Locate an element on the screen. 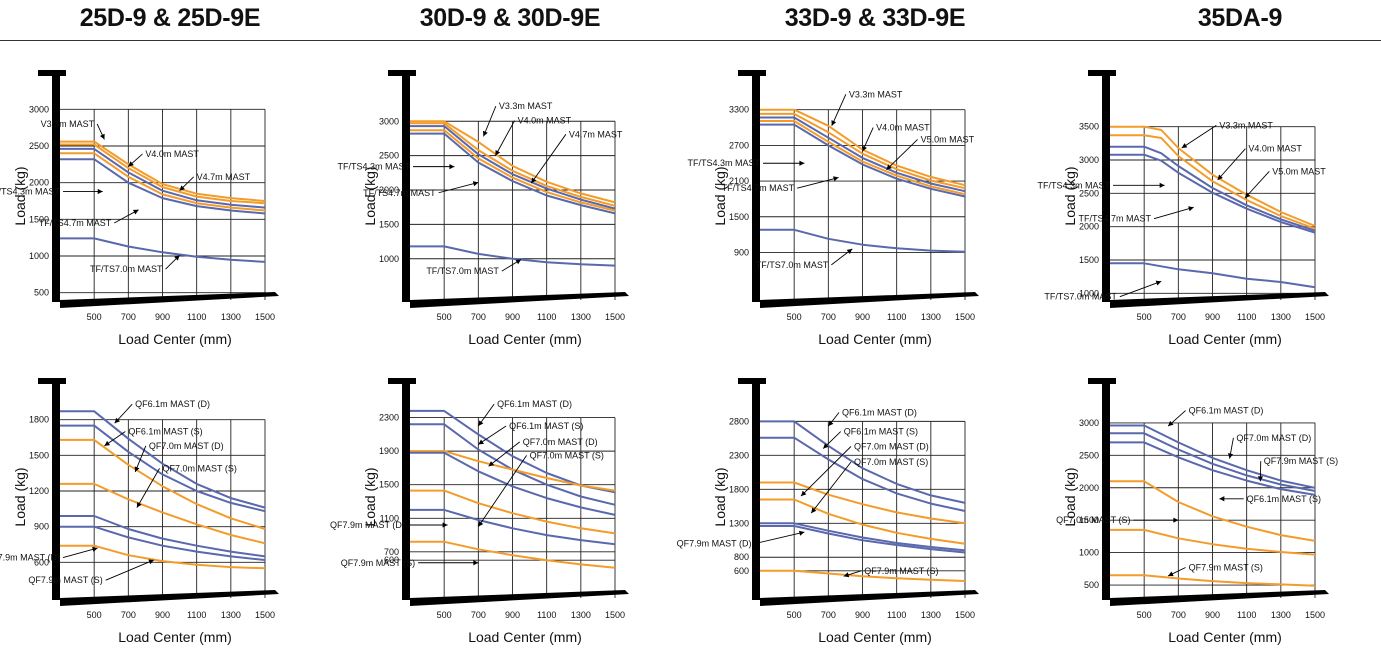 This screenshot has height=654, width=1381. annotation: V4.0m MAST is located at coordinates (163, 157).